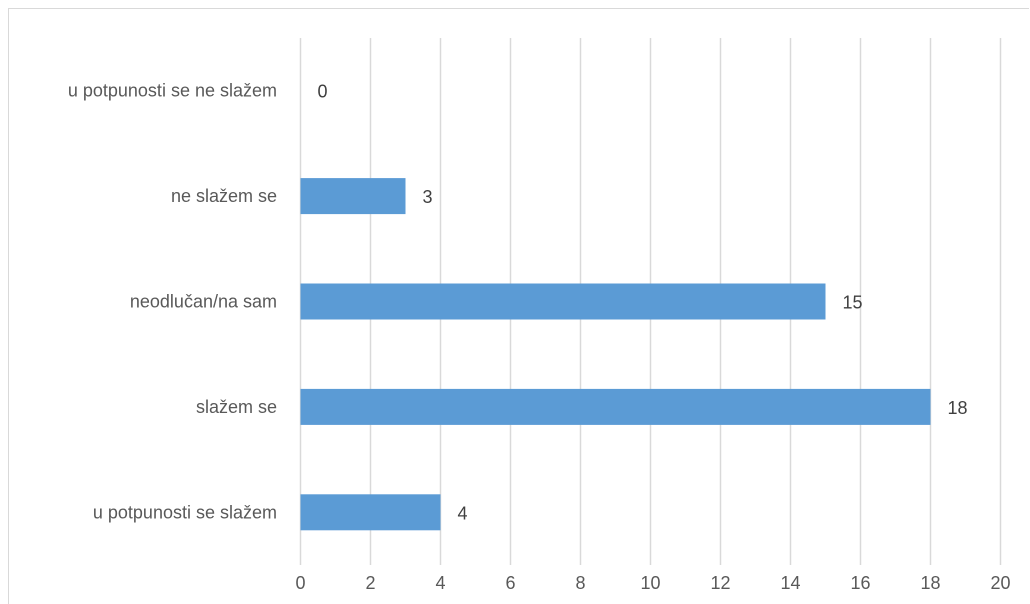 This screenshot has width=1030, height=604. Describe the element at coordinates (720, 583) in the screenshot. I see `x-tick-label: 12` at that location.